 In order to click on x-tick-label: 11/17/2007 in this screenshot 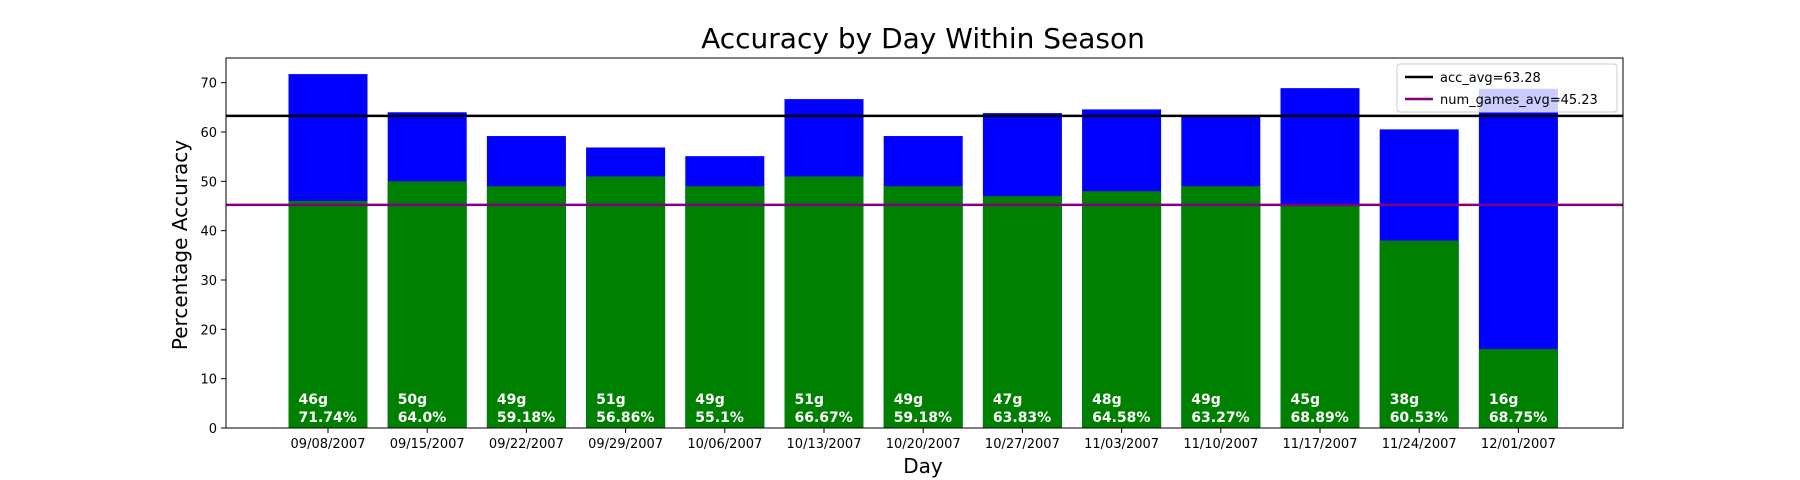, I will do `click(1320, 444)`.